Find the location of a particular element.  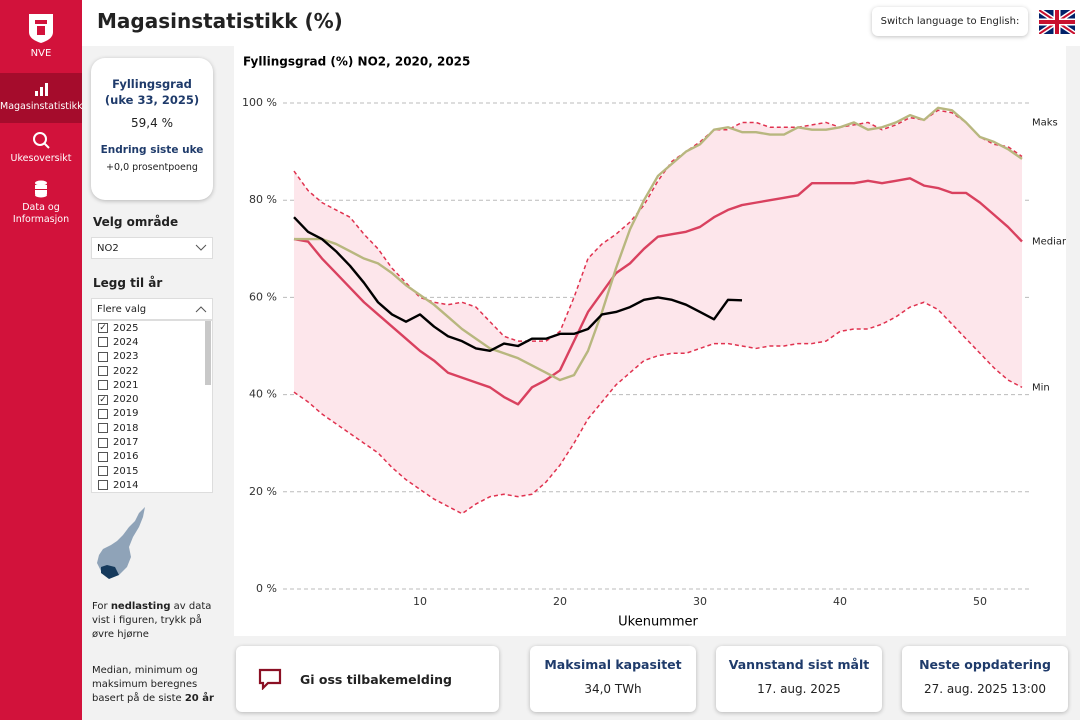

year-option: 2022 is located at coordinates (152, 371).